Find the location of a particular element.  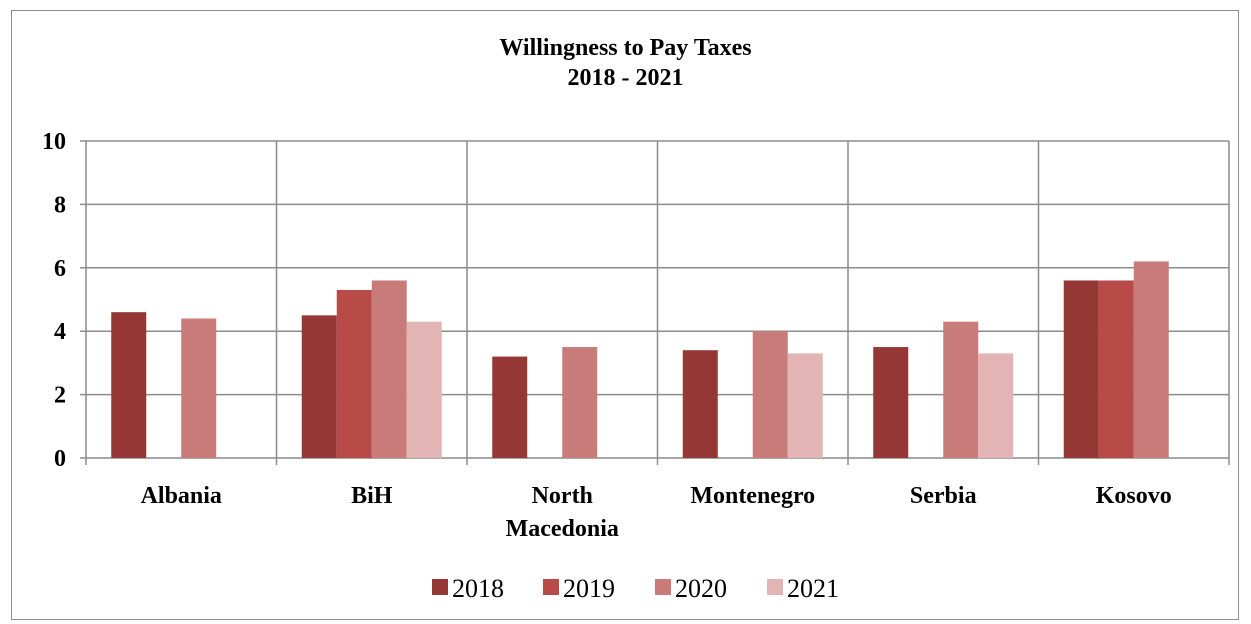

y-tick-label: 8 is located at coordinates (60, 205).